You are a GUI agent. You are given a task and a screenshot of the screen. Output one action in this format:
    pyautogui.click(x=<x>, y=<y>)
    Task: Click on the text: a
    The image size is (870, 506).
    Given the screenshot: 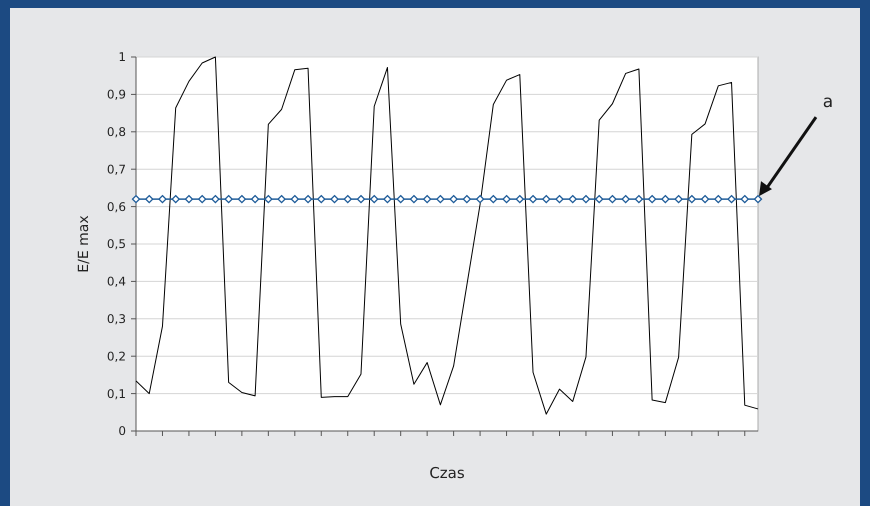 What is the action you would take?
    pyautogui.click(x=828, y=102)
    